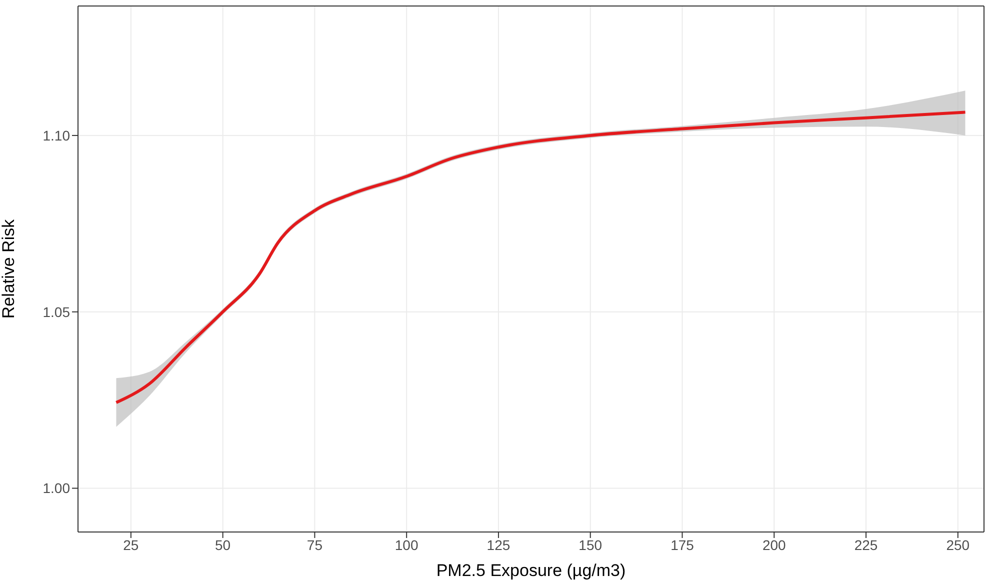 This screenshot has height=580, width=987. I want to click on x-tick-label: 150, so click(590, 544).